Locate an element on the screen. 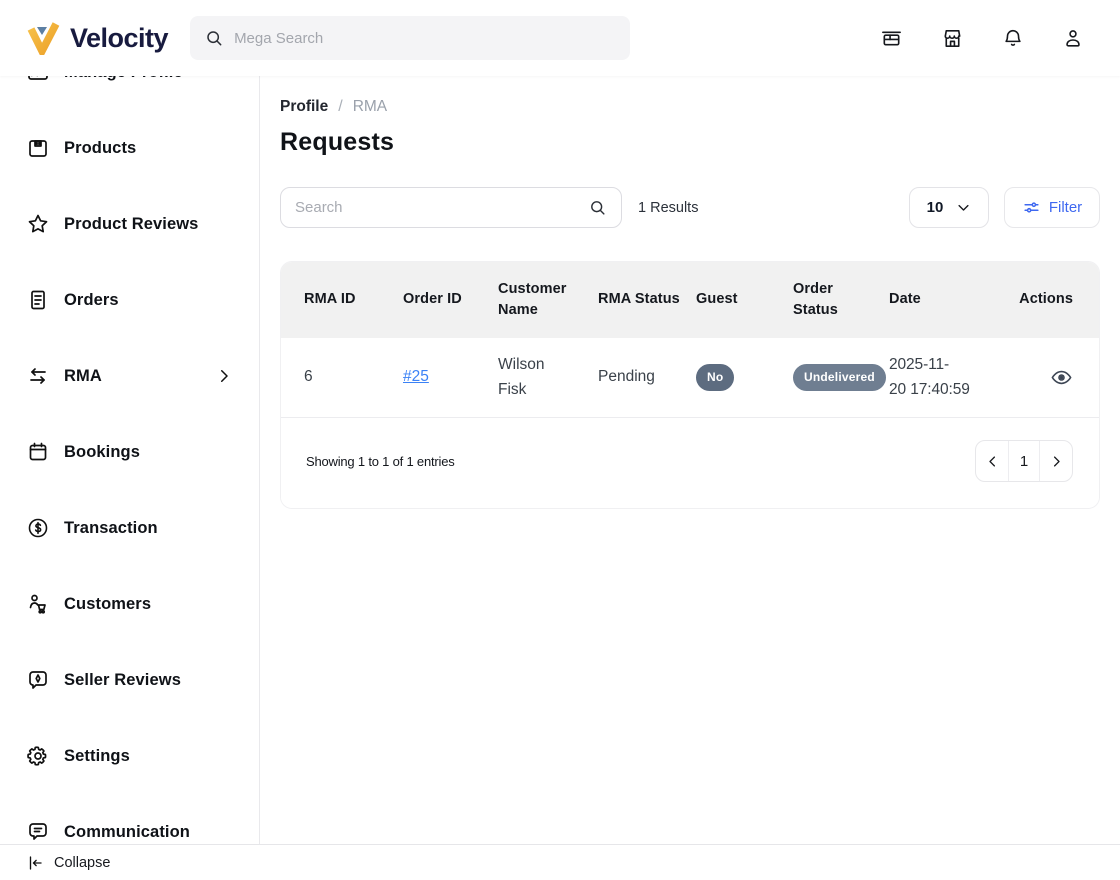 This screenshot has height=880, width=1120. sidebar-item-seller-reviews: Seller Reviews is located at coordinates (129, 680).